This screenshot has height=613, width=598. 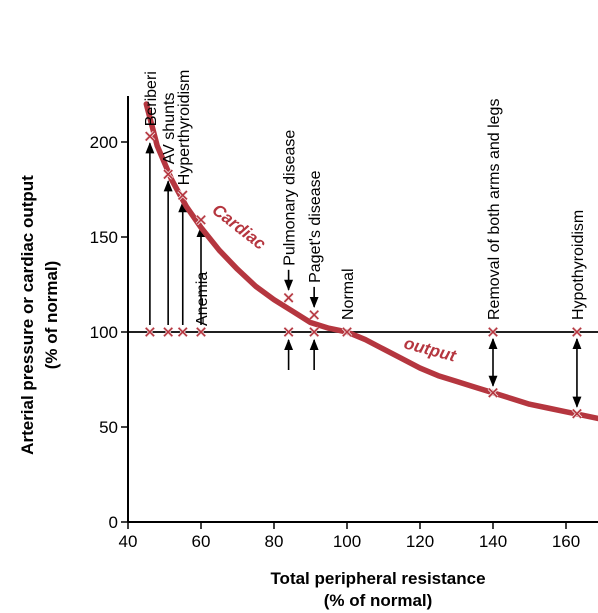 What do you see at coordinates (493, 332) in the screenshot?
I see `marker-ref-removal-of-both-arms-and-legs` at bounding box center [493, 332].